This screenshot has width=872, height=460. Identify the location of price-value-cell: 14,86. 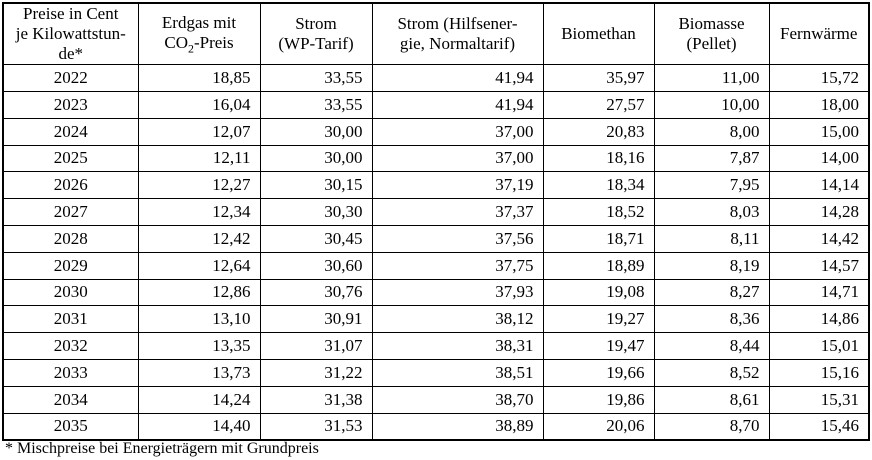
(819, 319).